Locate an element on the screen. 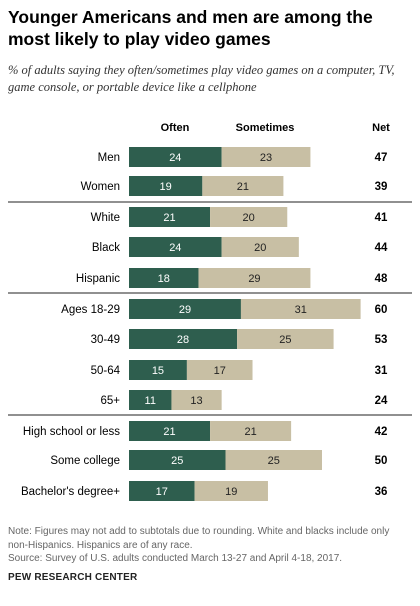 The width and height of the screenshot is (420, 606). net-value: 44 is located at coordinates (381, 248).